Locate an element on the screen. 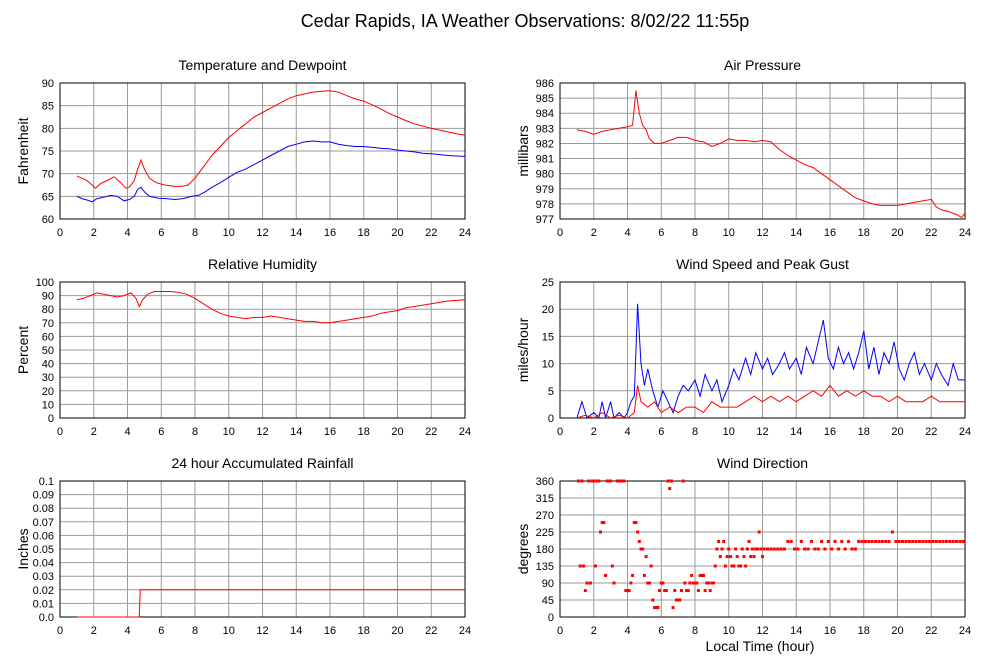 The width and height of the screenshot is (1000, 665). temp-x-tick-label: 2 is located at coordinates (94, 233).